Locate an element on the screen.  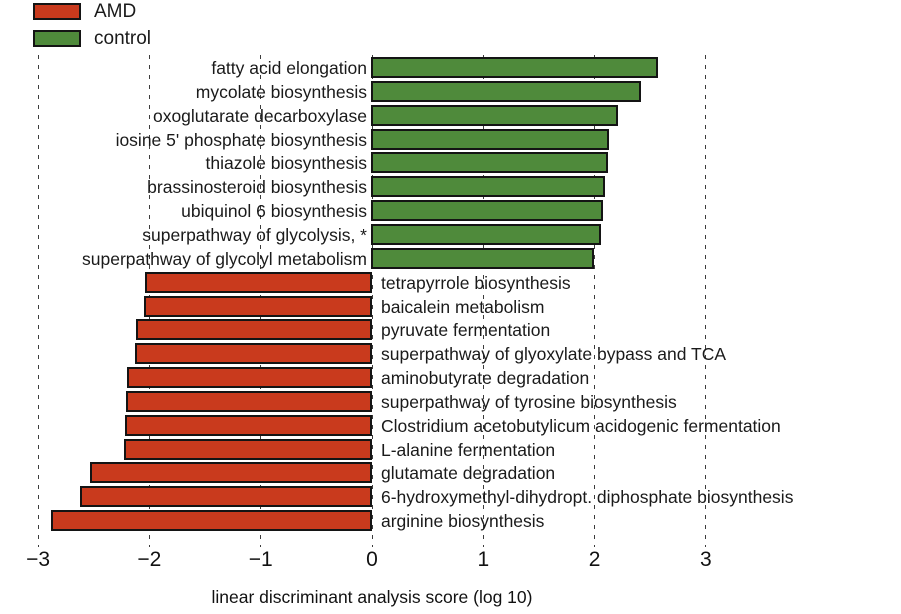
control-color-swatch is located at coordinates (57, 38).